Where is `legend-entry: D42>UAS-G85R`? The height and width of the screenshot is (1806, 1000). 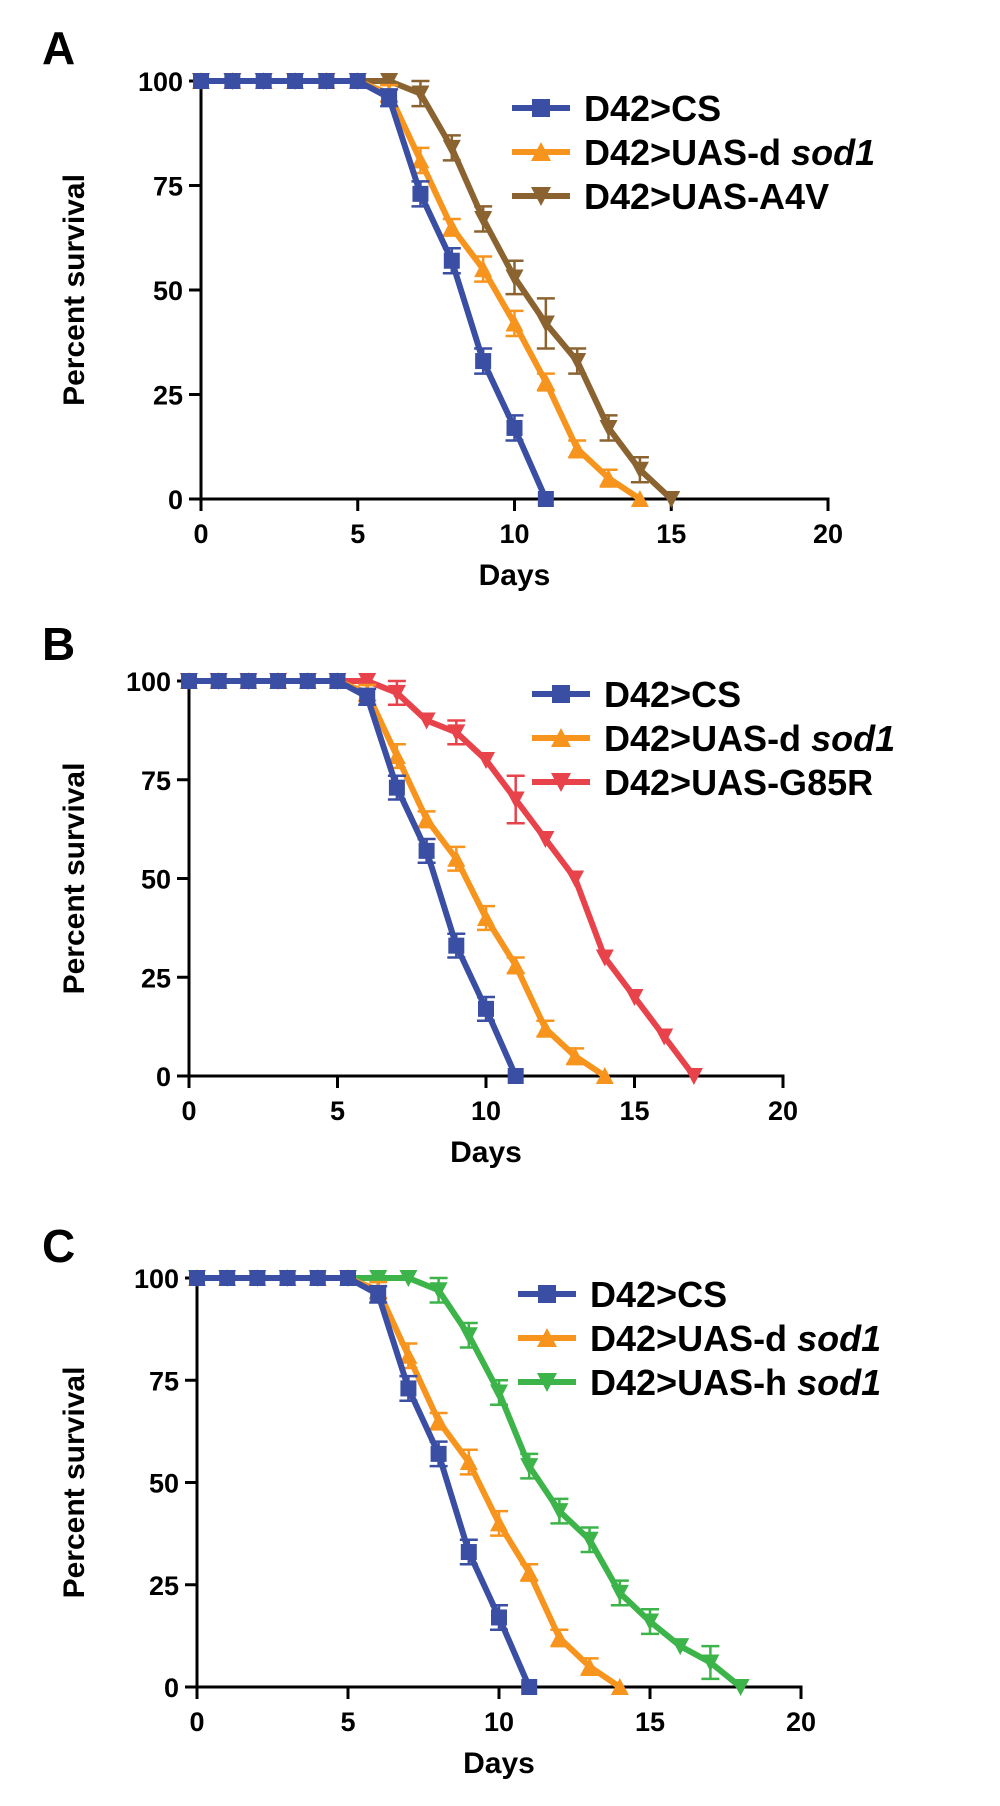 legend-entry: D42>UAS-G85R is located at coordinates (702, 782).